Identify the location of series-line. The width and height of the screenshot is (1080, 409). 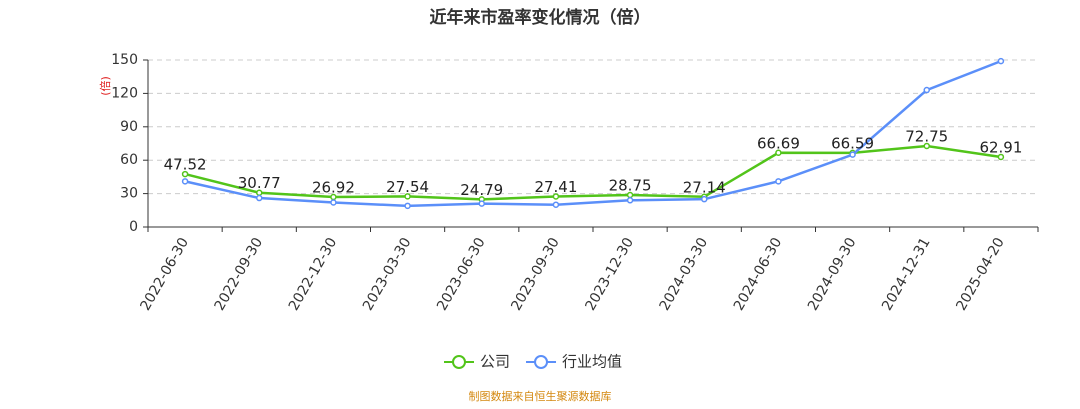
(593, 172).